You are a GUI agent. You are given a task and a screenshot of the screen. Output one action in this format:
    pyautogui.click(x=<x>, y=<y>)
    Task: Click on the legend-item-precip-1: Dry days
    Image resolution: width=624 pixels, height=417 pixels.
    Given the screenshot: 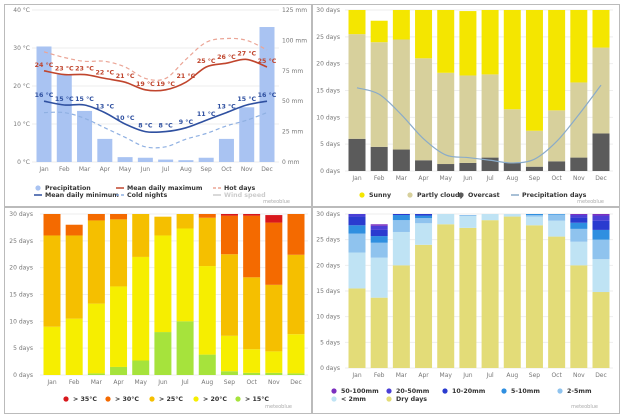 What is the action you would take?
    pyautogui.click(x=406, y=399)
    